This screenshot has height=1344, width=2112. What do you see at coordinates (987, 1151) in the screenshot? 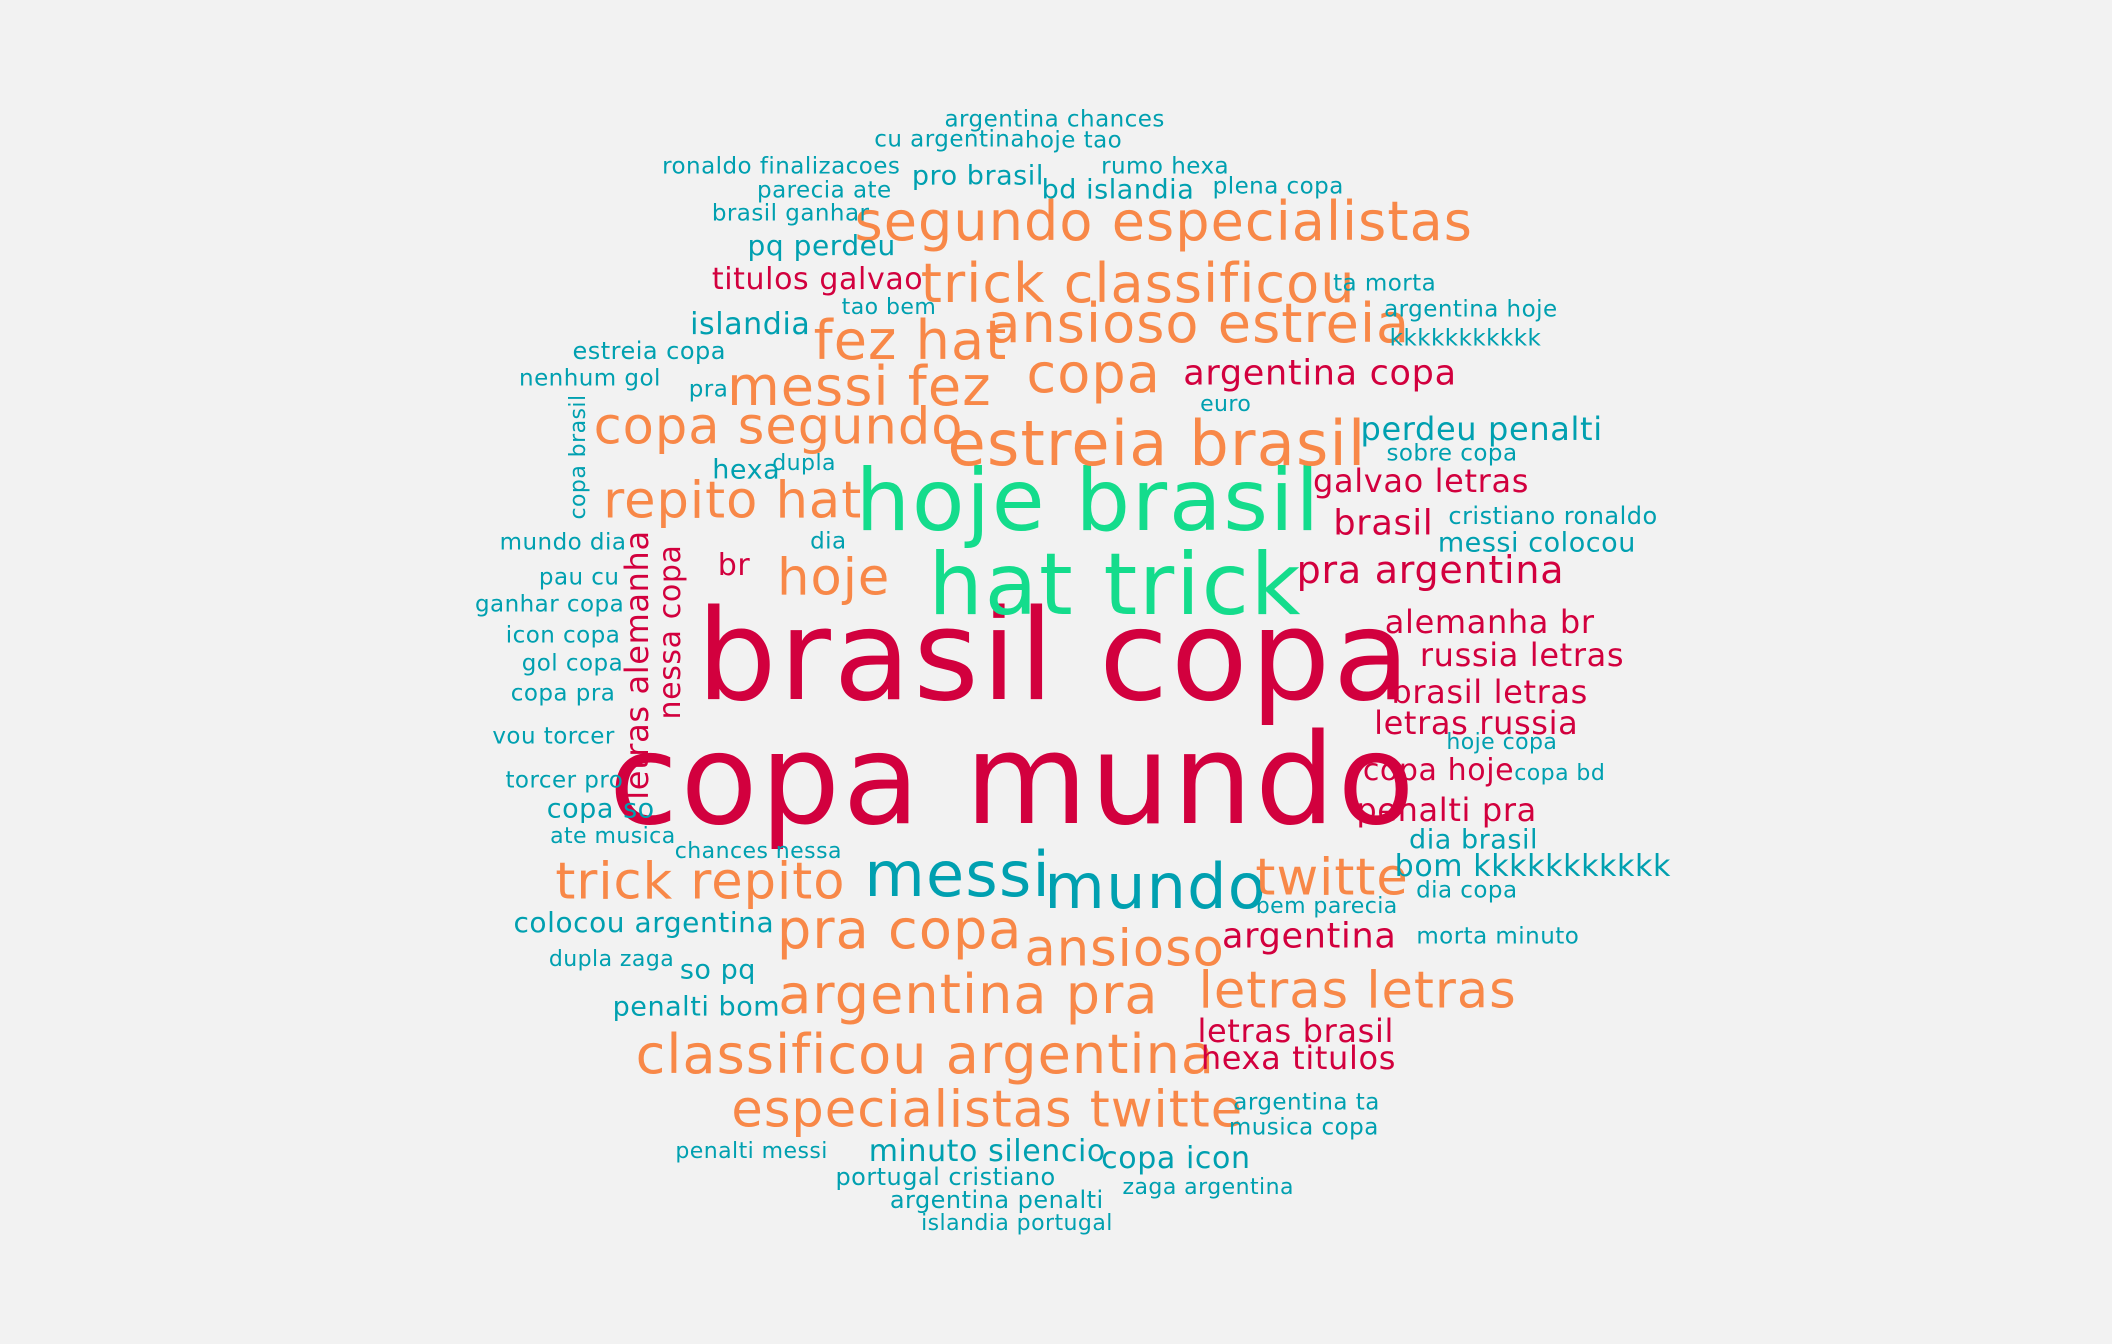
I see `word-minuto-silencio: minuto silencio` at bounding box center [987, 1151].